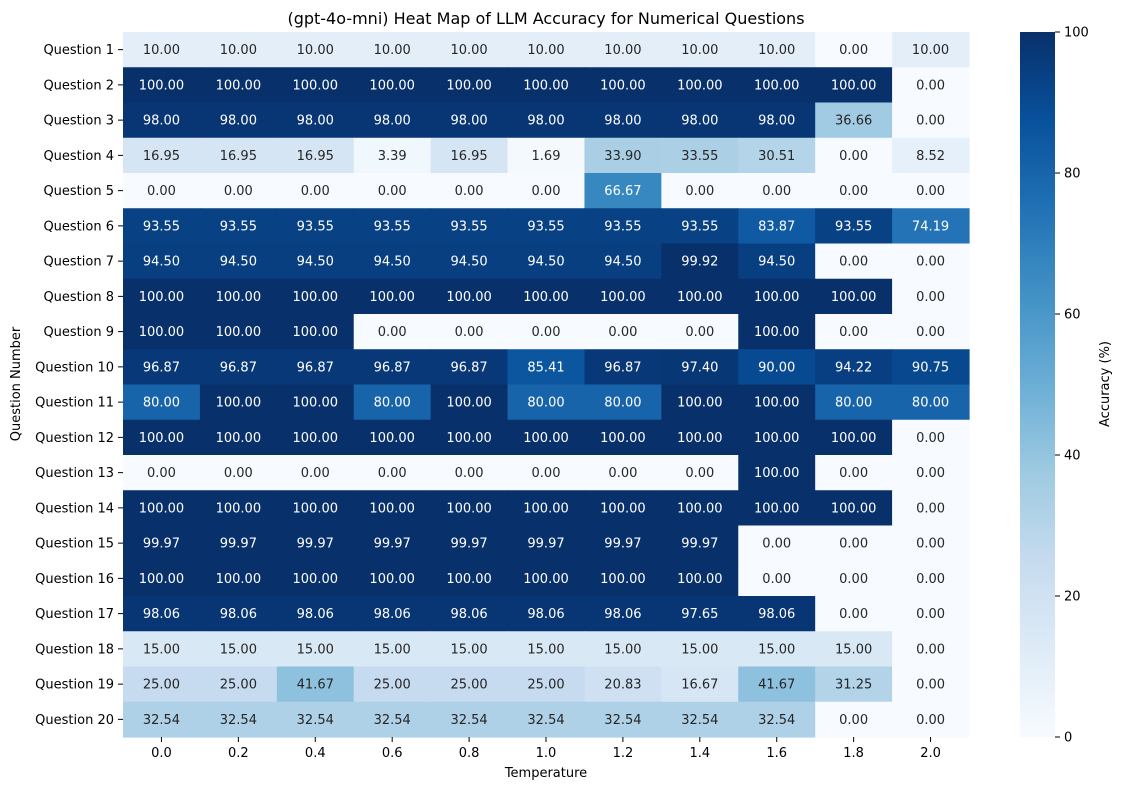  I want to click on y-tick-label: Question 19, so click(74, 685).